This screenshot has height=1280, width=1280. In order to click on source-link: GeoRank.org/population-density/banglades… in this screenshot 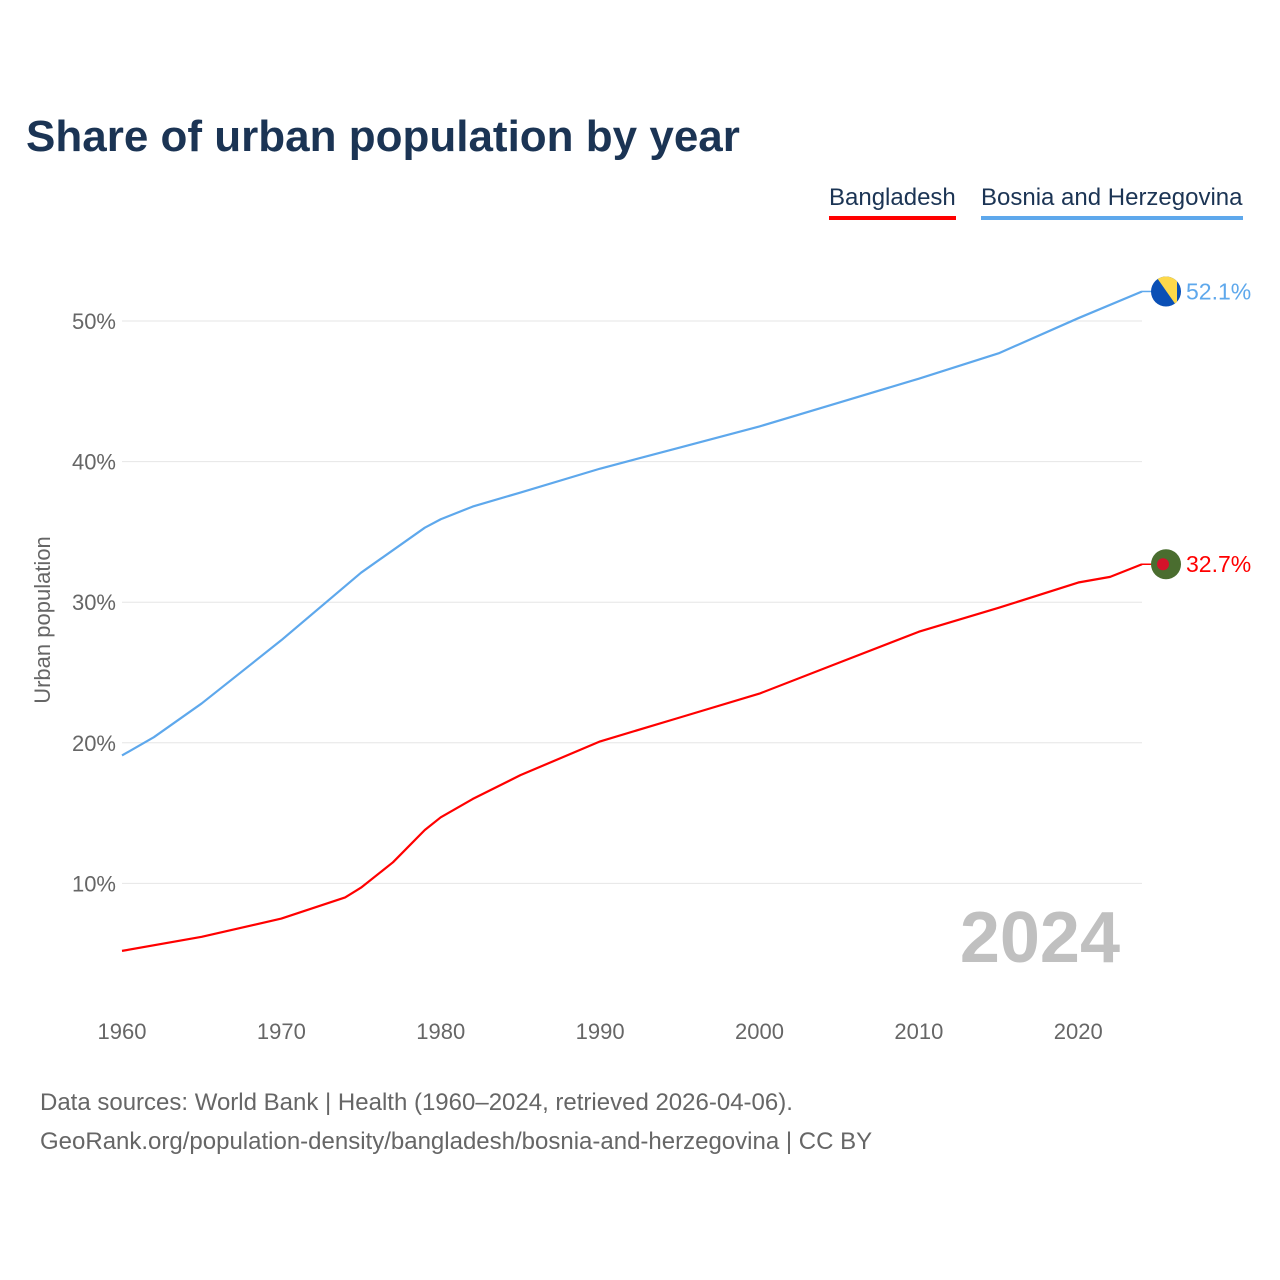, I will do `click(456, 1141)`.